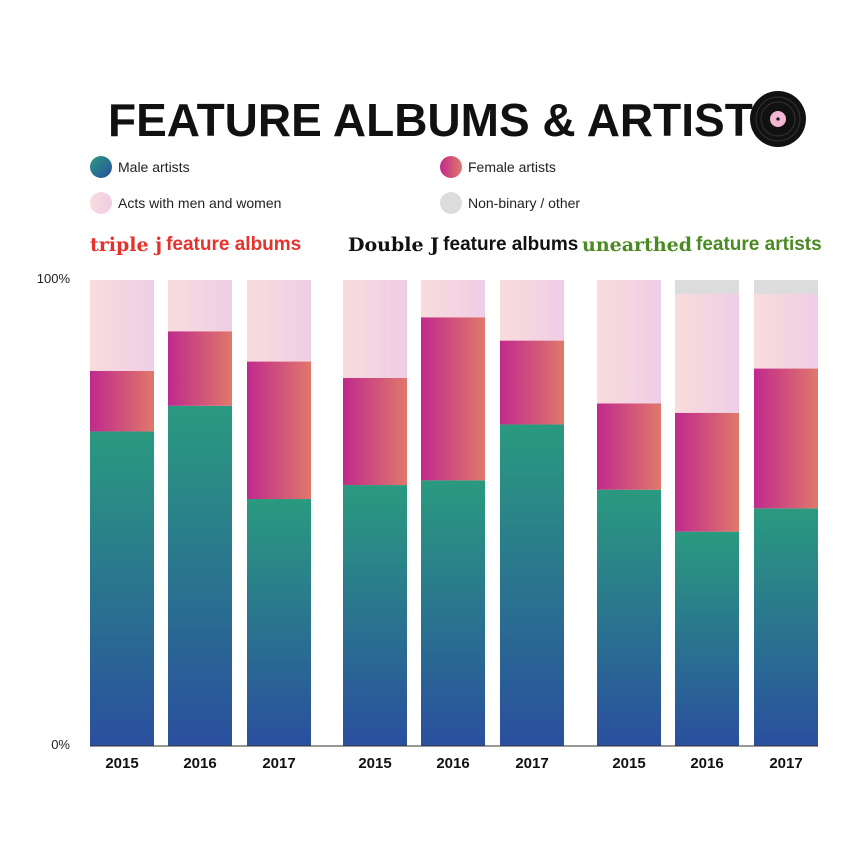  I want to click on chart-title: FEATURE ALBUMS & ARTISTS, so click(446, 120).